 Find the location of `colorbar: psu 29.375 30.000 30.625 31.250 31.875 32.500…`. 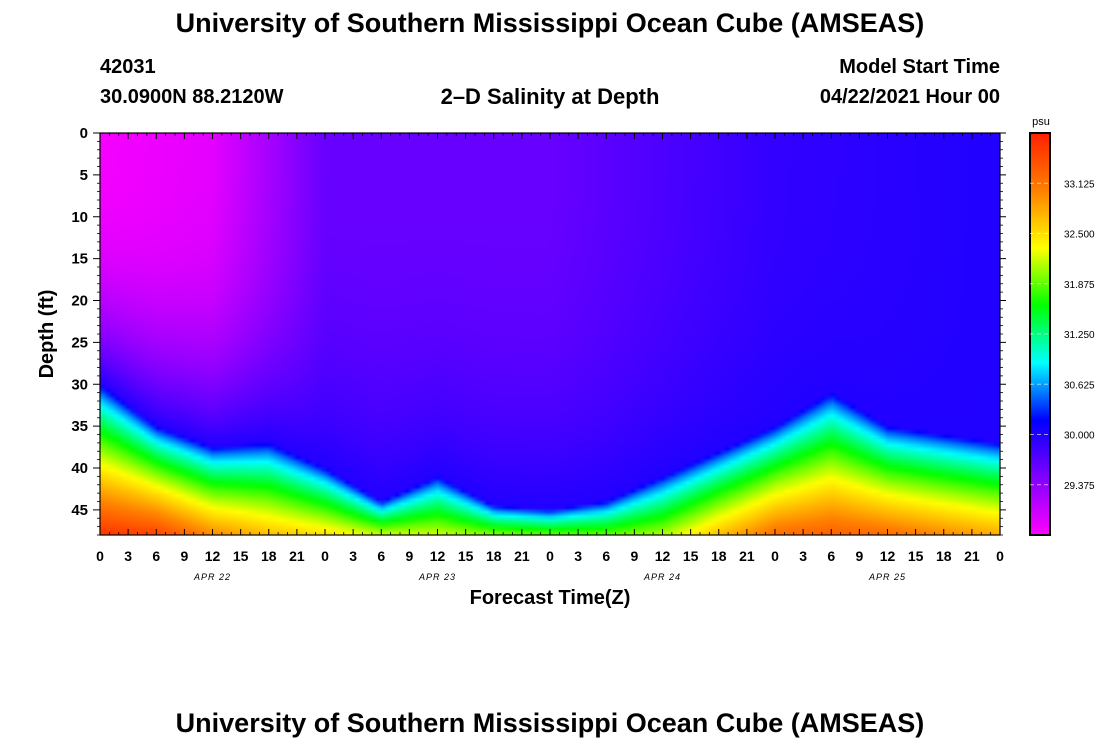

colorbar: psu 29.375 30.000 30.625 31.250 31.875 32.500… is located at coordinates (1062, 326).